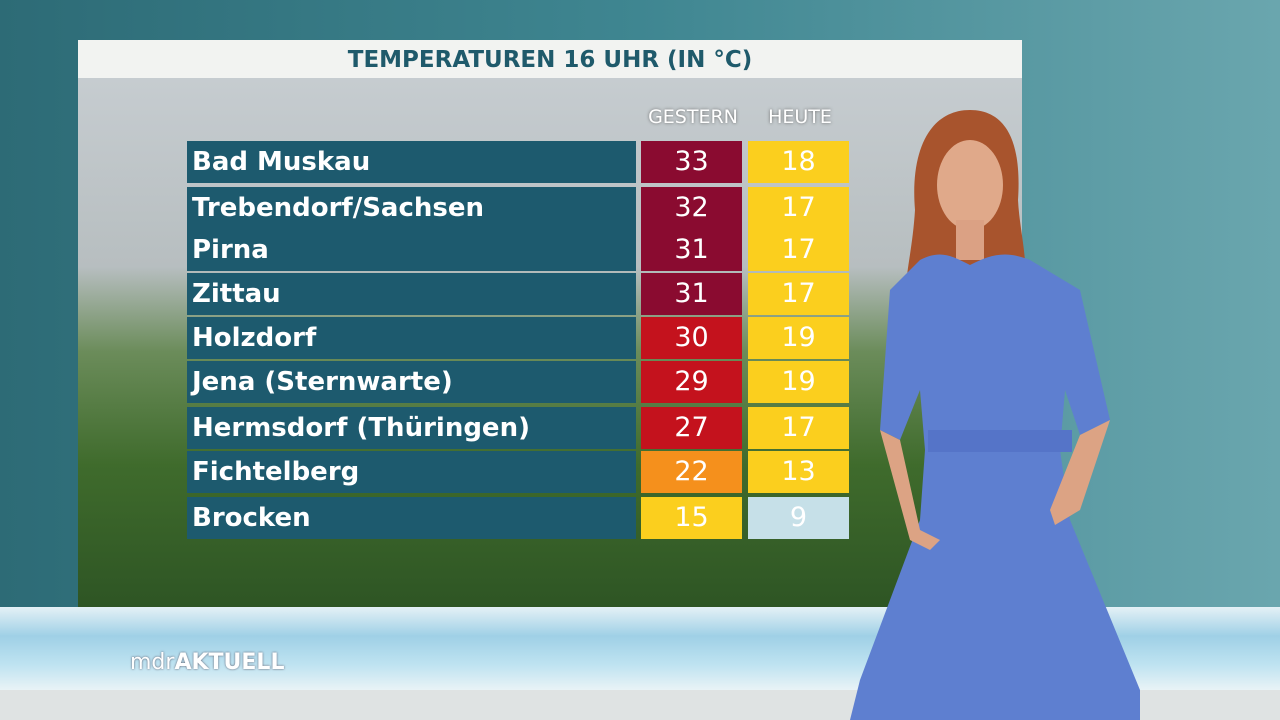 This screenshot has width=1280, height=720. I want to click on today-temp: 13, so click(798, 472).